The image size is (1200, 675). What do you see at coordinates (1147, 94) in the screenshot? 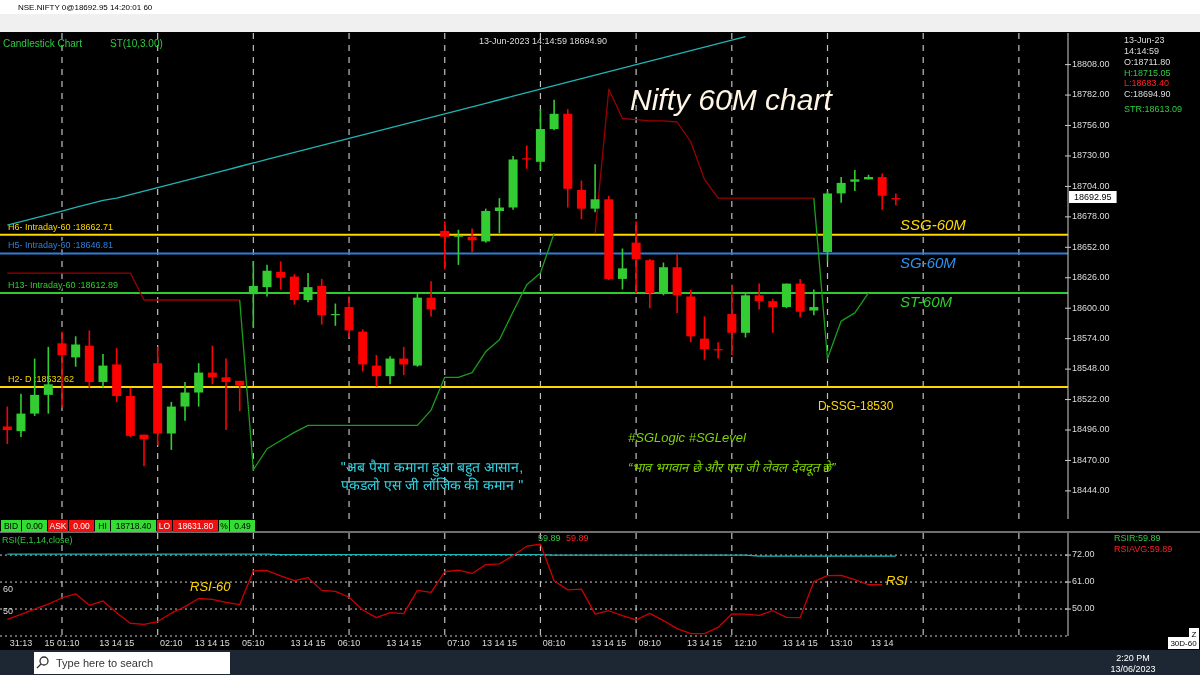
I see `text: C:18694.90` at bounding box center [1147, 94].